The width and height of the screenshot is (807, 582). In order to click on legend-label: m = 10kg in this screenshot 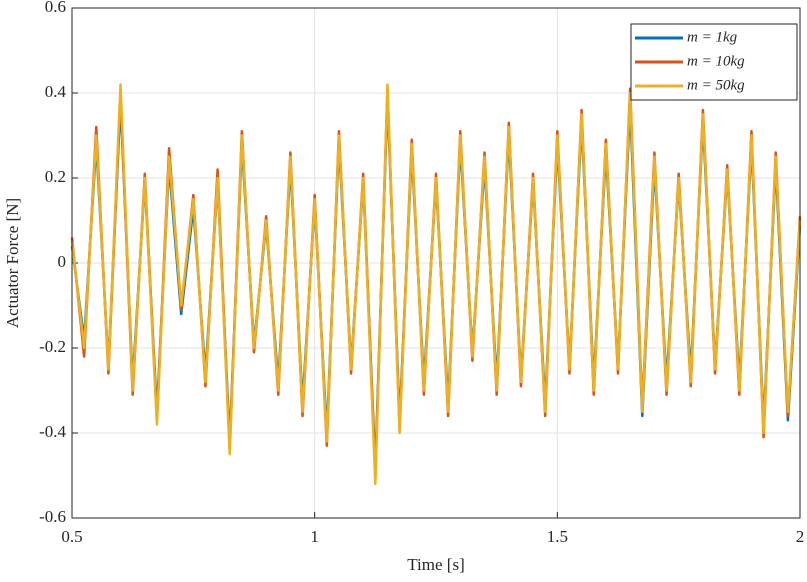, I will do `click(716, 61)`.